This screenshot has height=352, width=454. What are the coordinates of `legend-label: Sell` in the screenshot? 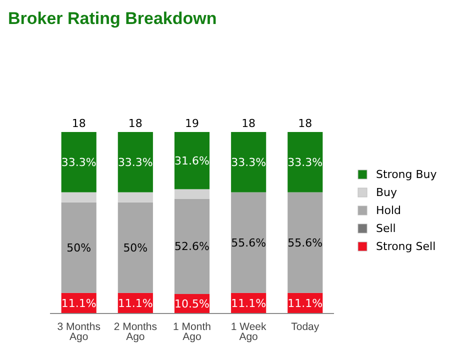 It's located at (386, 228).